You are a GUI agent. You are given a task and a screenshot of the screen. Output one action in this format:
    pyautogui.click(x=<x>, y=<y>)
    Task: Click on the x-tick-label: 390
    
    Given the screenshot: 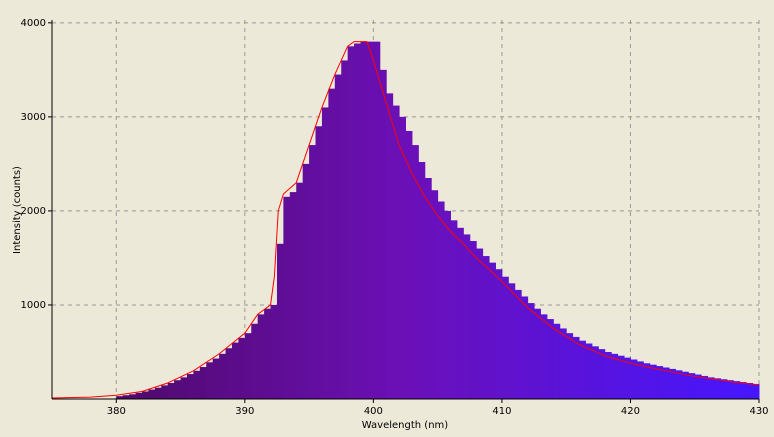 What is the action you would take?
    pyautogui.click(x=244, y=411)
    